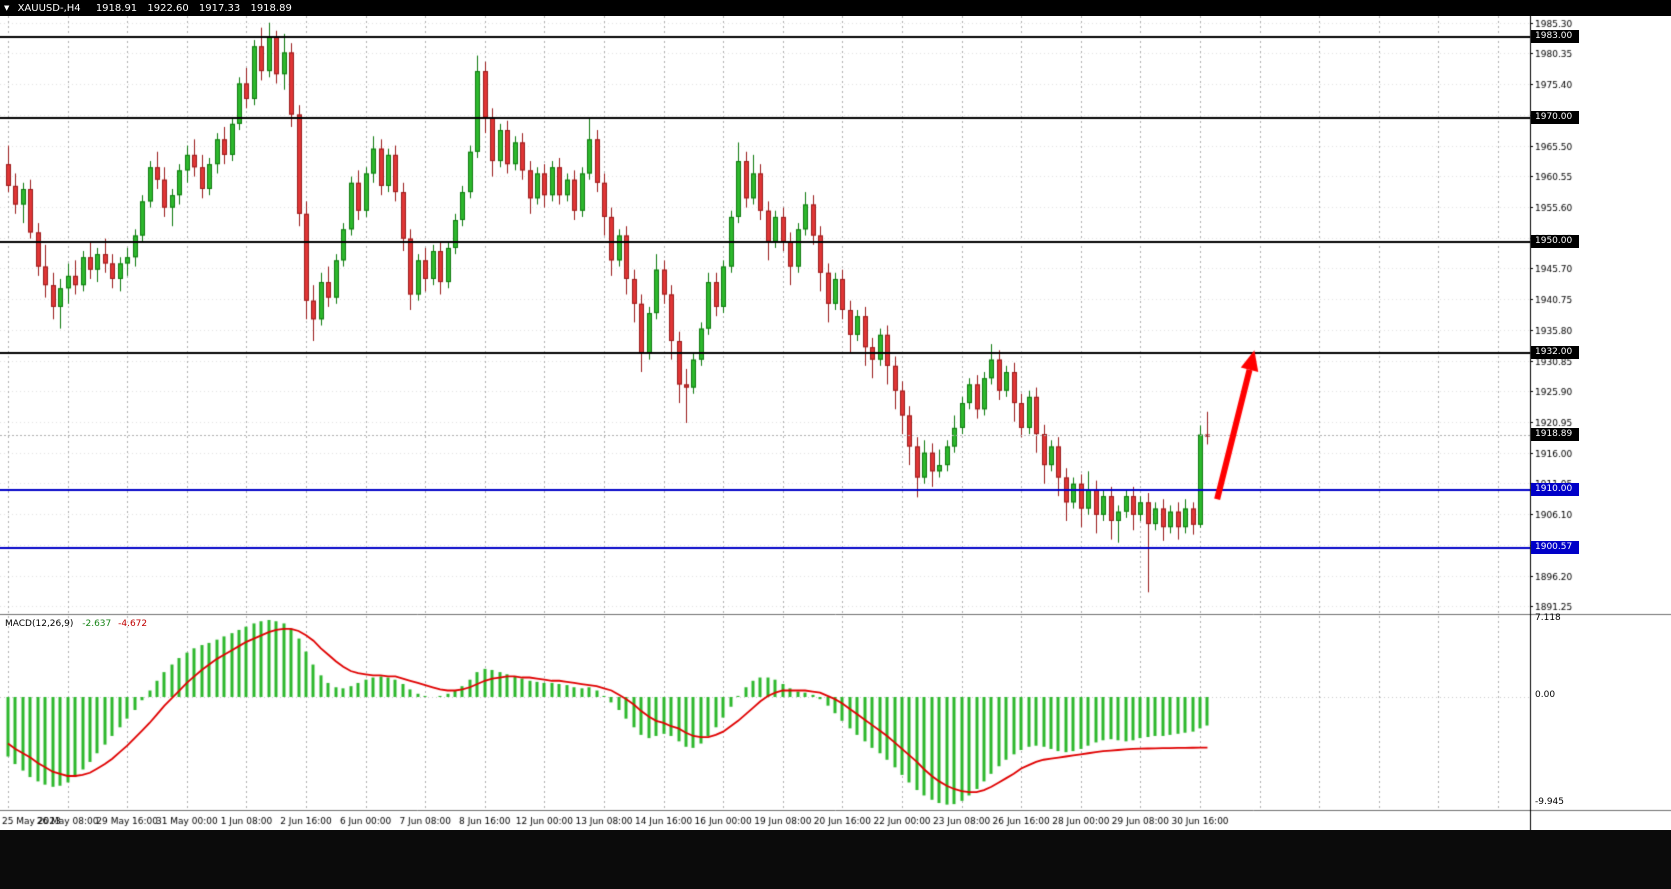 This screenshot has width=1671, height=889. I want to click on ohlc-close-value: 1918.89, so click(271, 8).